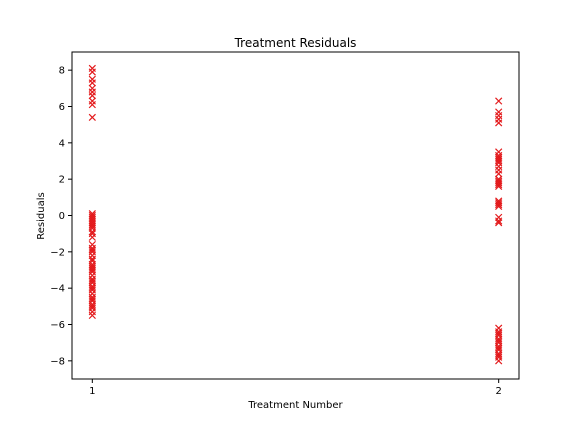  Describe the element at coordinates (57, 325) in the screenshot. I see `y-tick-label: −6` at that location.